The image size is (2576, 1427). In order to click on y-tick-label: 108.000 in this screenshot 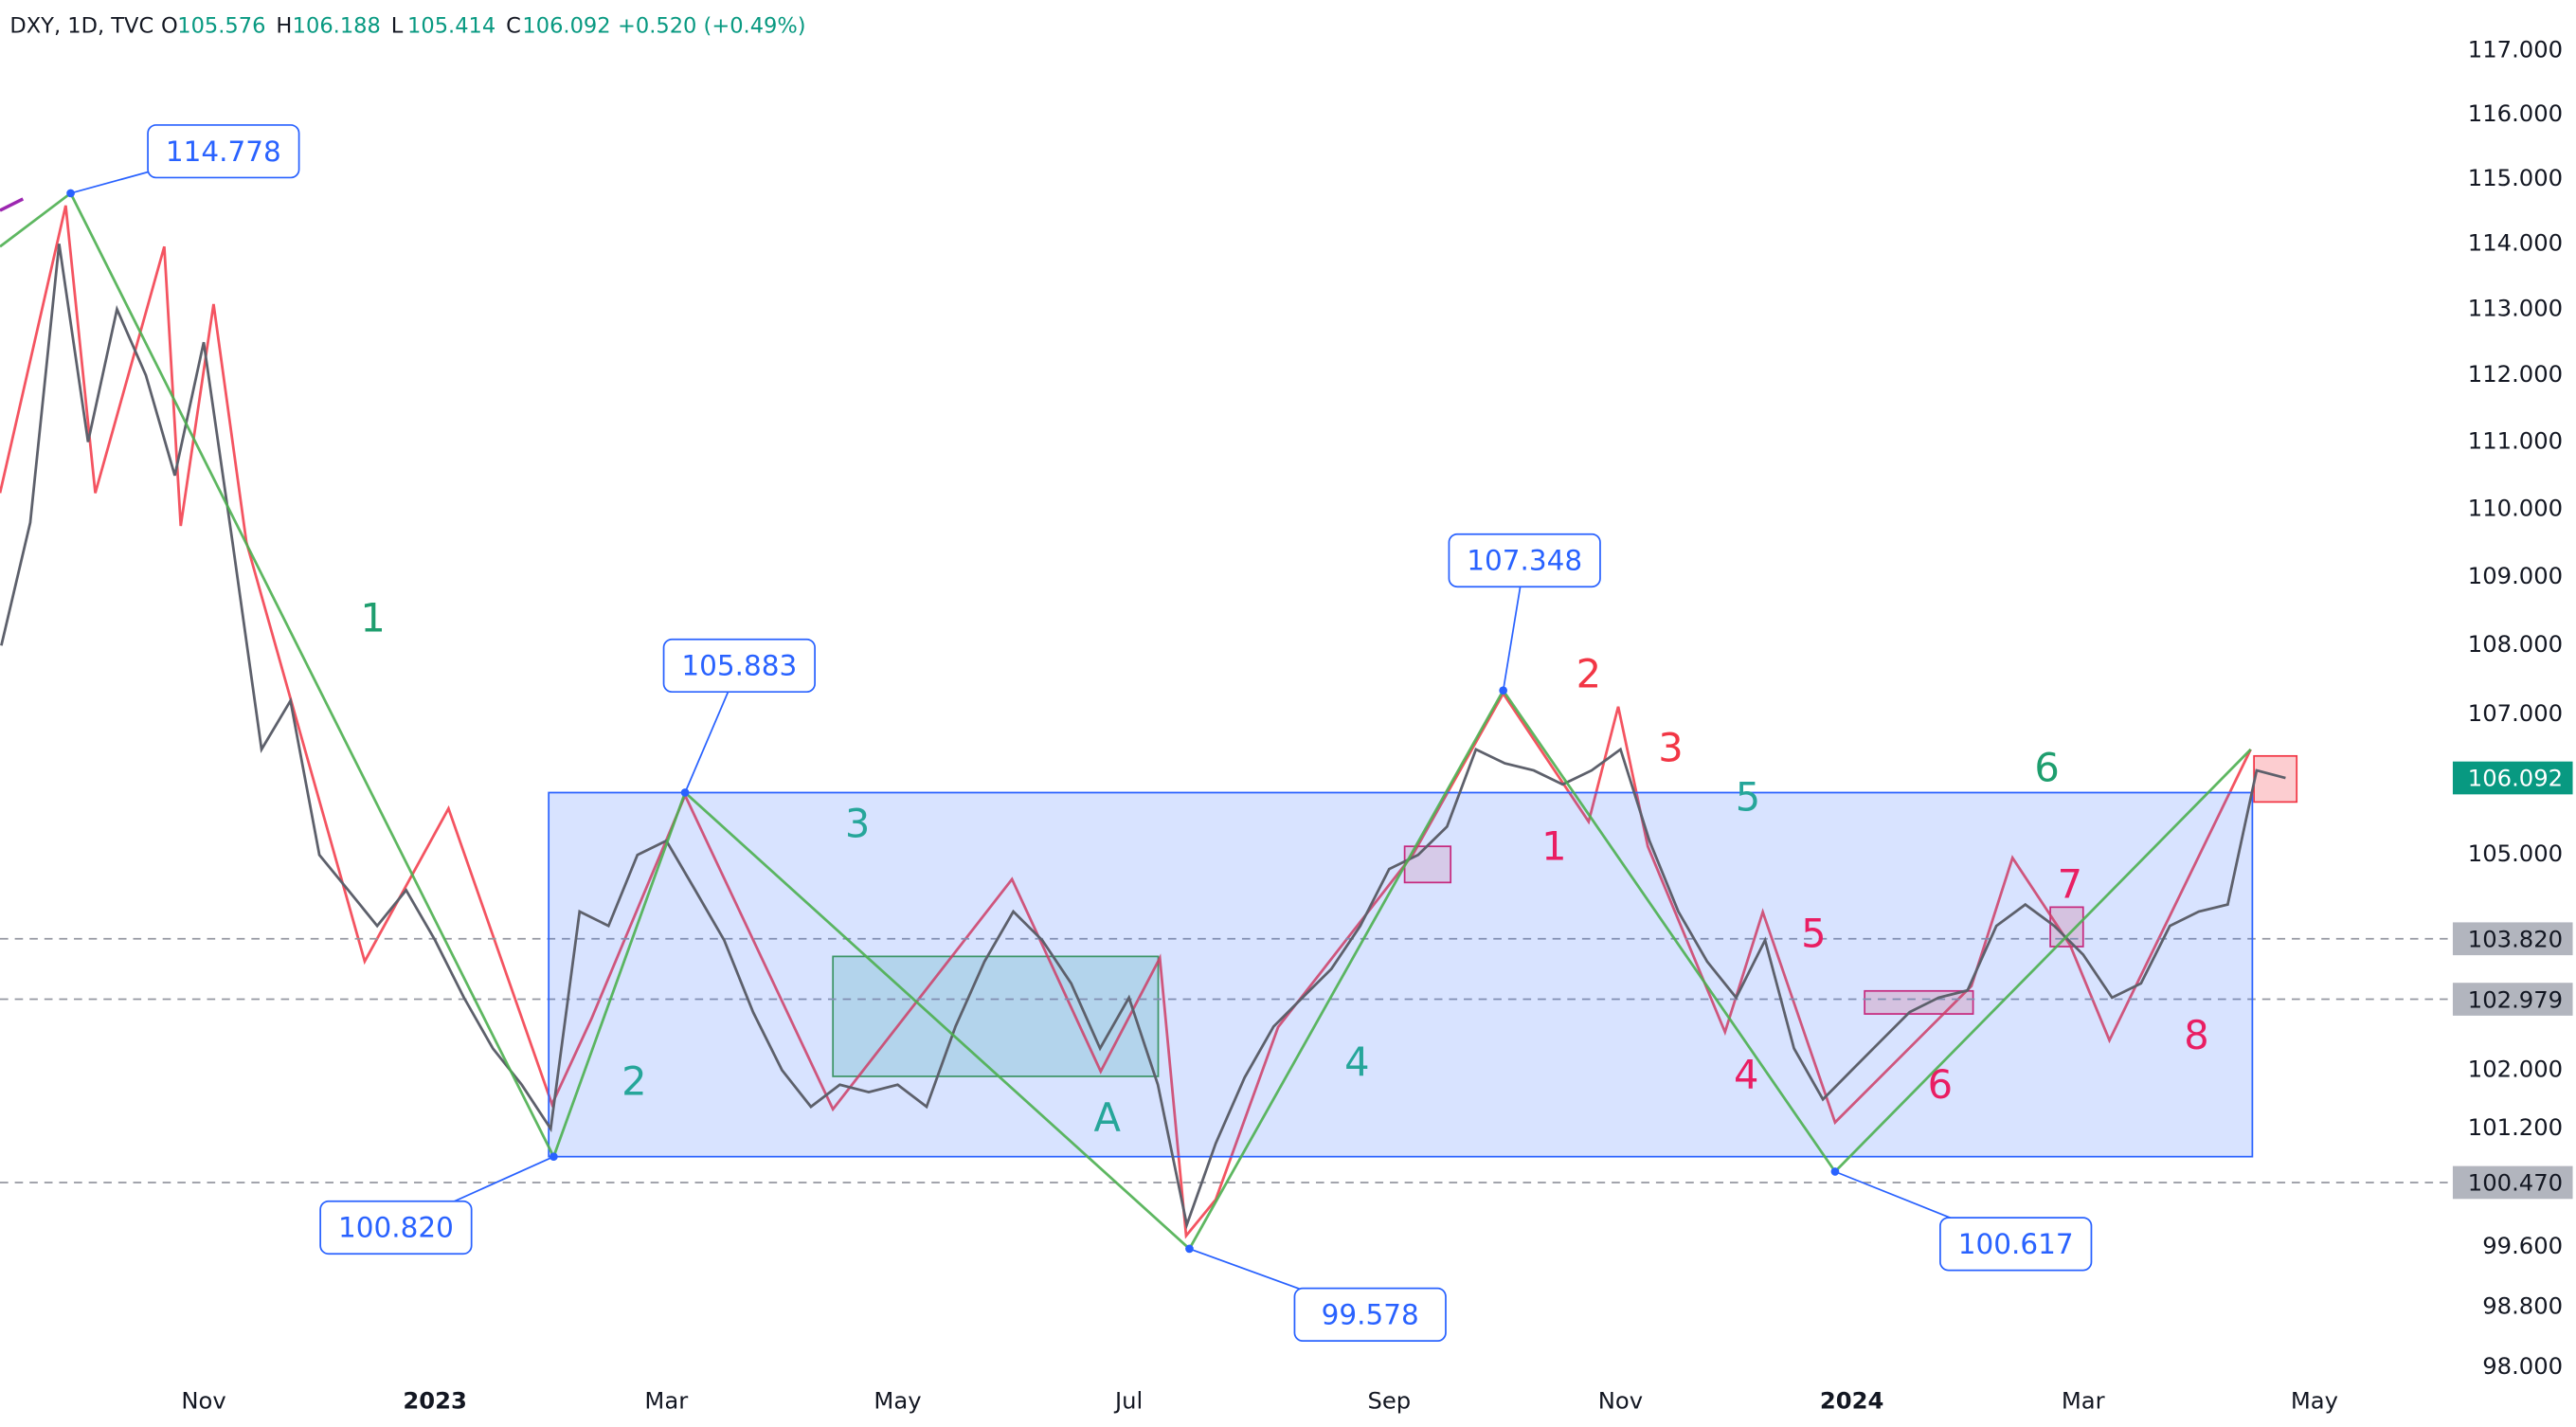, I will do `click(2515, 644)`.